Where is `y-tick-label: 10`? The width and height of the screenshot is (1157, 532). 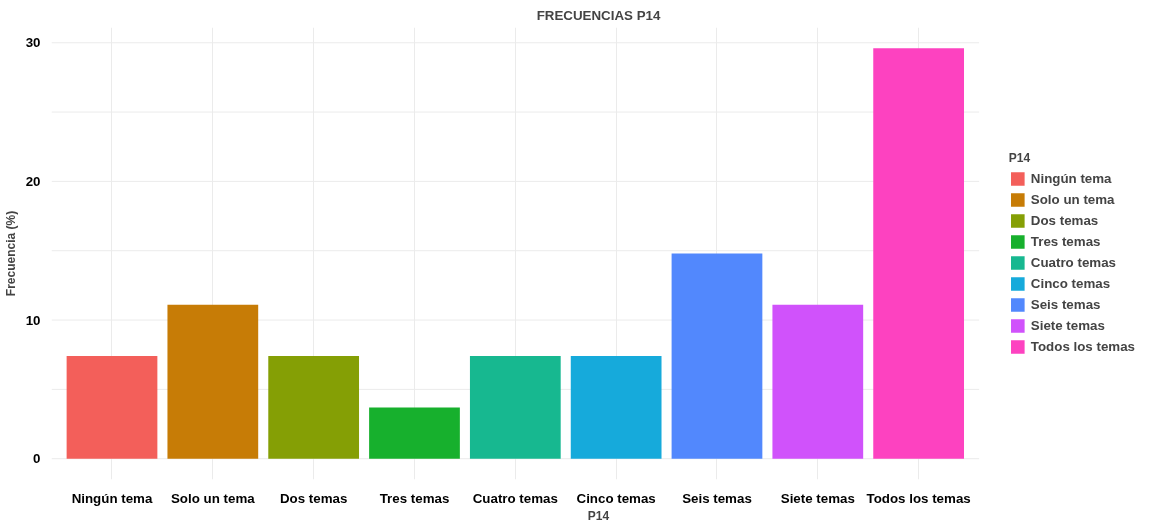
y-tick-label: 10 is located at coordinates (33, 320).